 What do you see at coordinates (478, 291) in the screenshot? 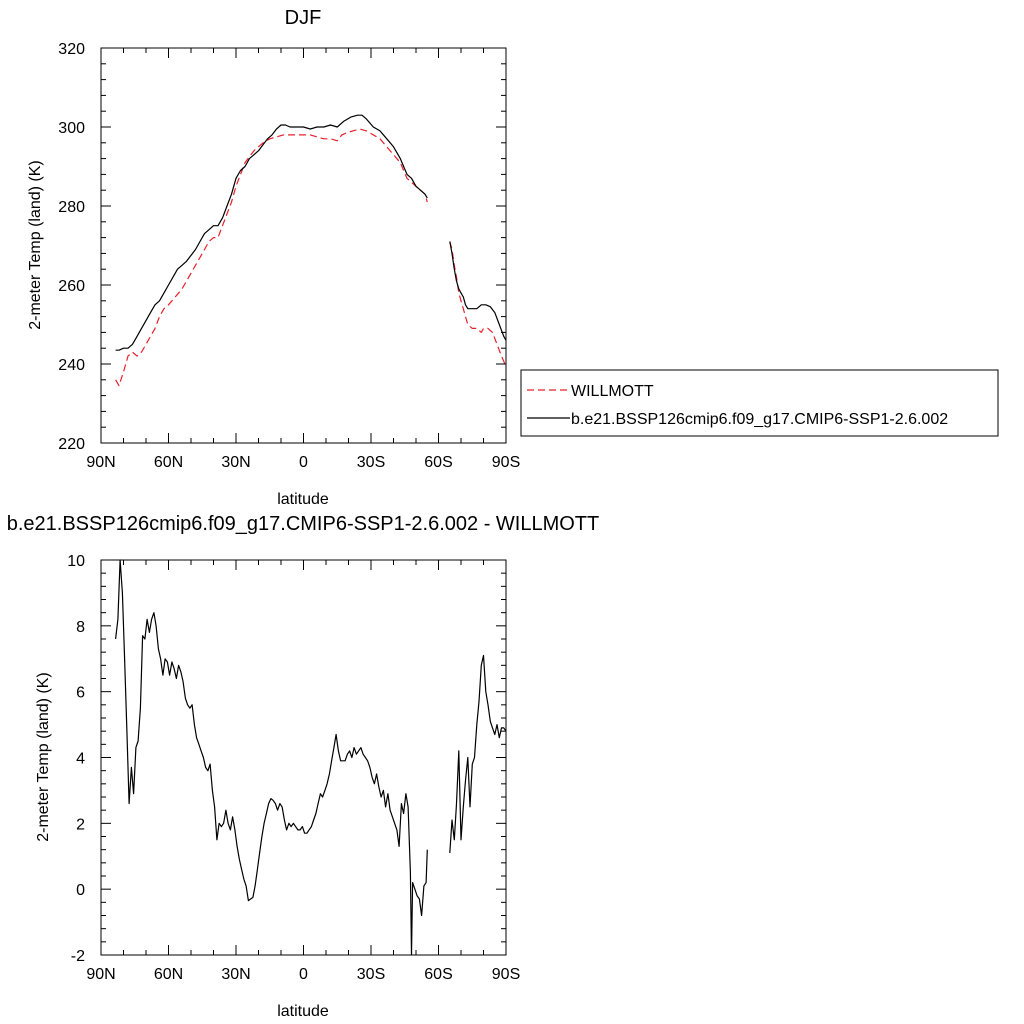
I see `series-line-b-e21-bssp126cmip6-f09-g17-cmi-seg1` at bounding box center [478, 291].